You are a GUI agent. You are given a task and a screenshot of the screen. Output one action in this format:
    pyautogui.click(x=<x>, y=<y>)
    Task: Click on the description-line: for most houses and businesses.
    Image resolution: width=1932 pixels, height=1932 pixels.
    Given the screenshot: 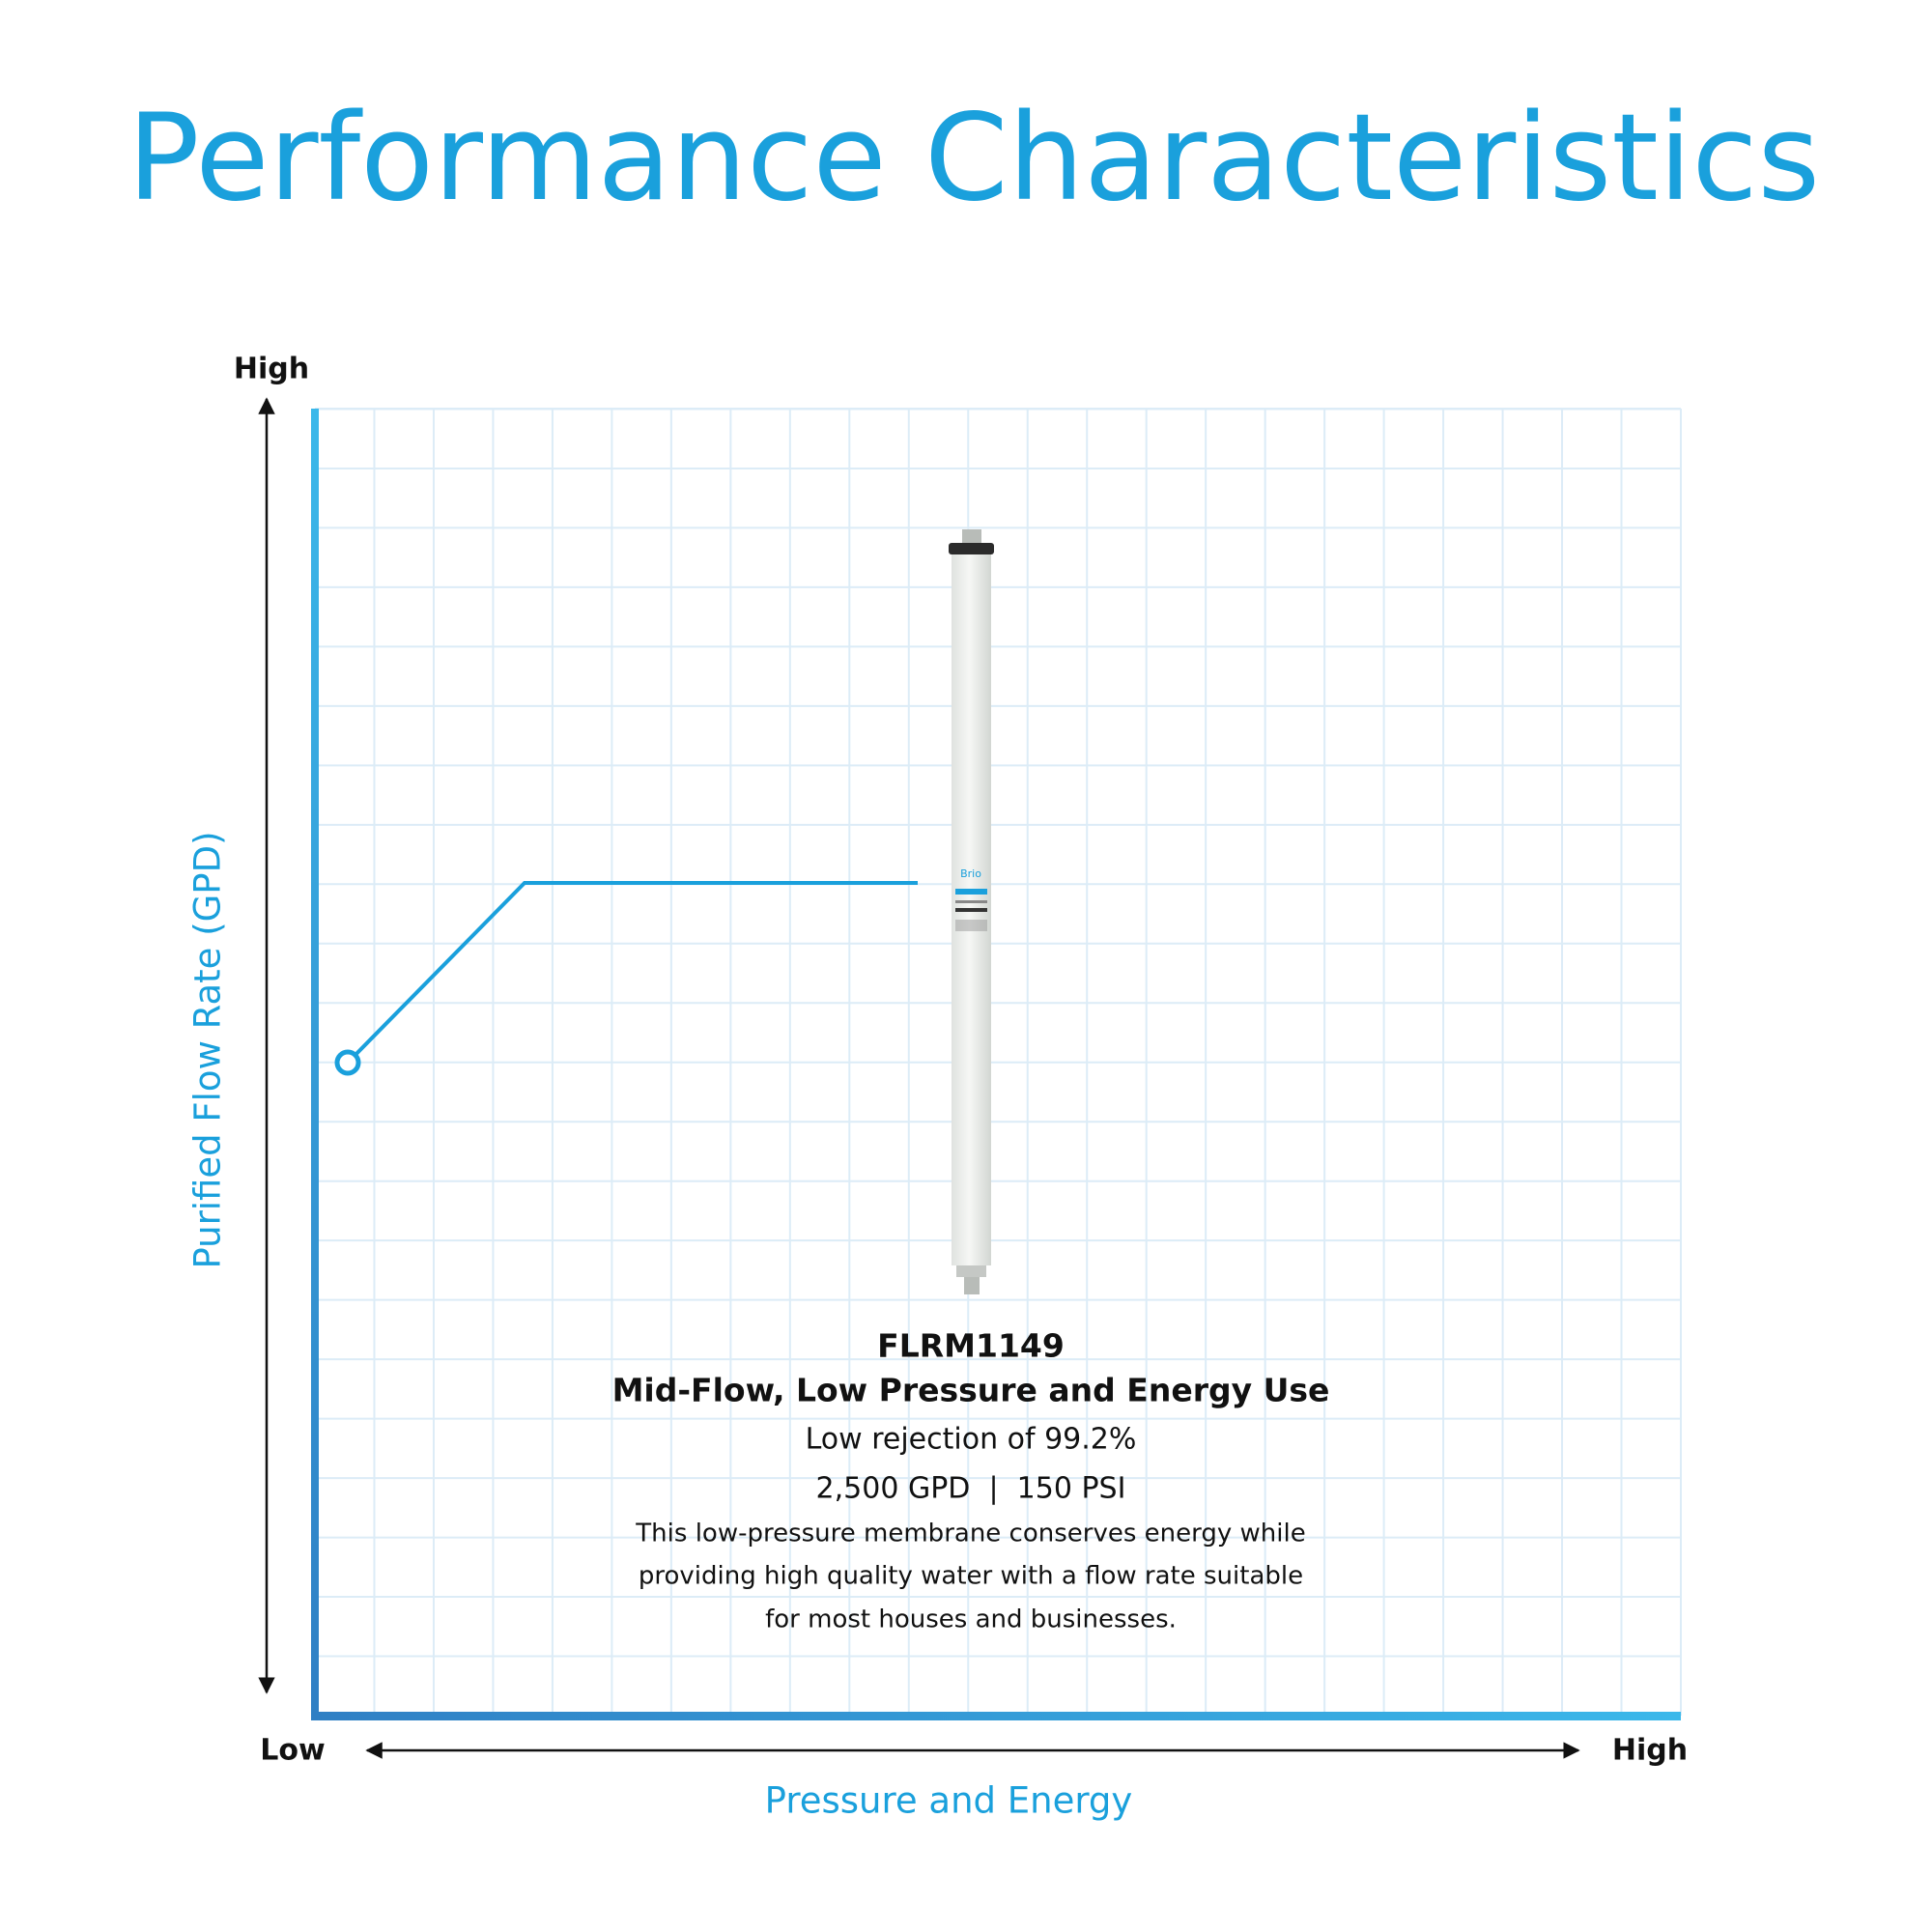 What is the action you would take?
    pyautogui.click(x=971, y=1619)
    